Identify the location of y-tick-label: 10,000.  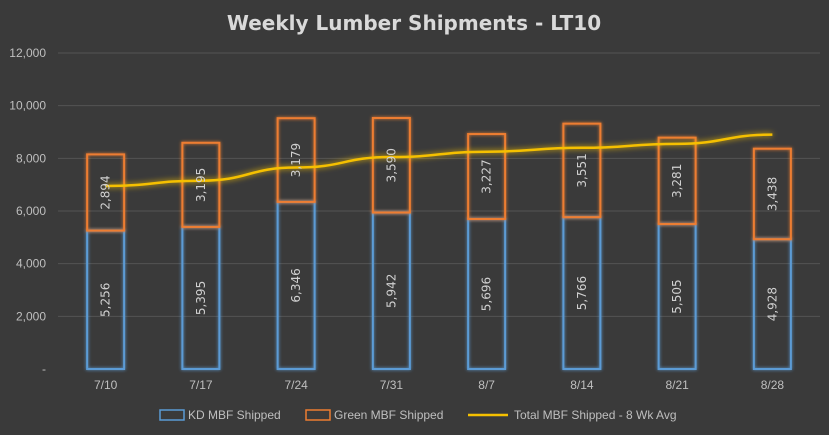
(27, 106).